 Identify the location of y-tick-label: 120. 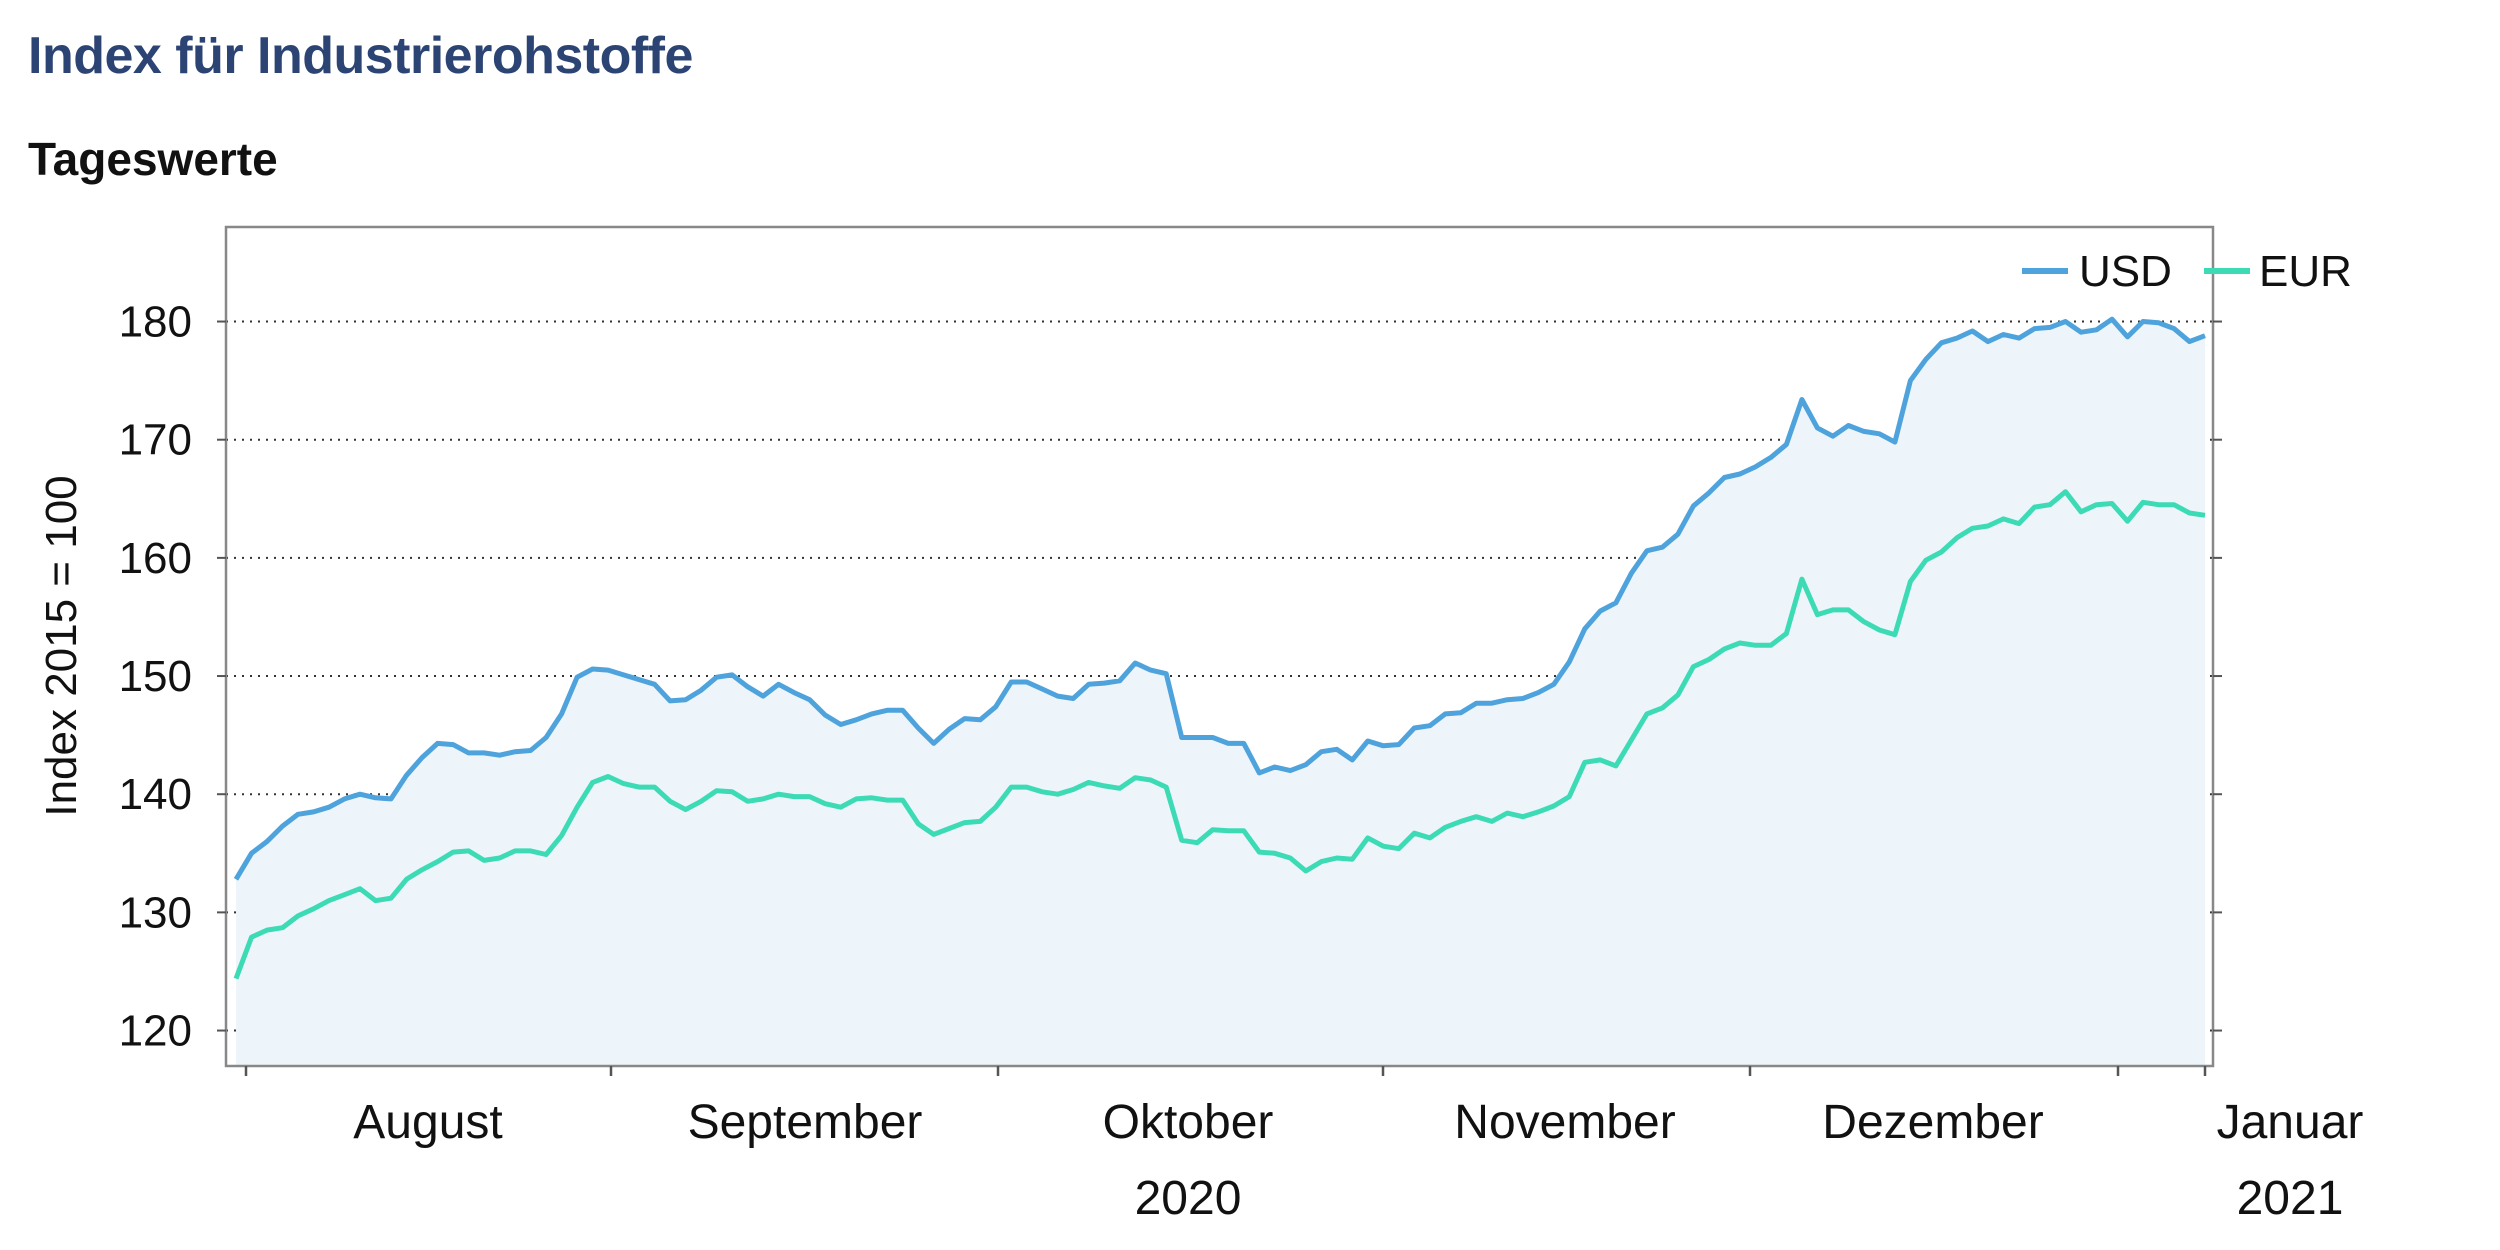
(155, 1031).